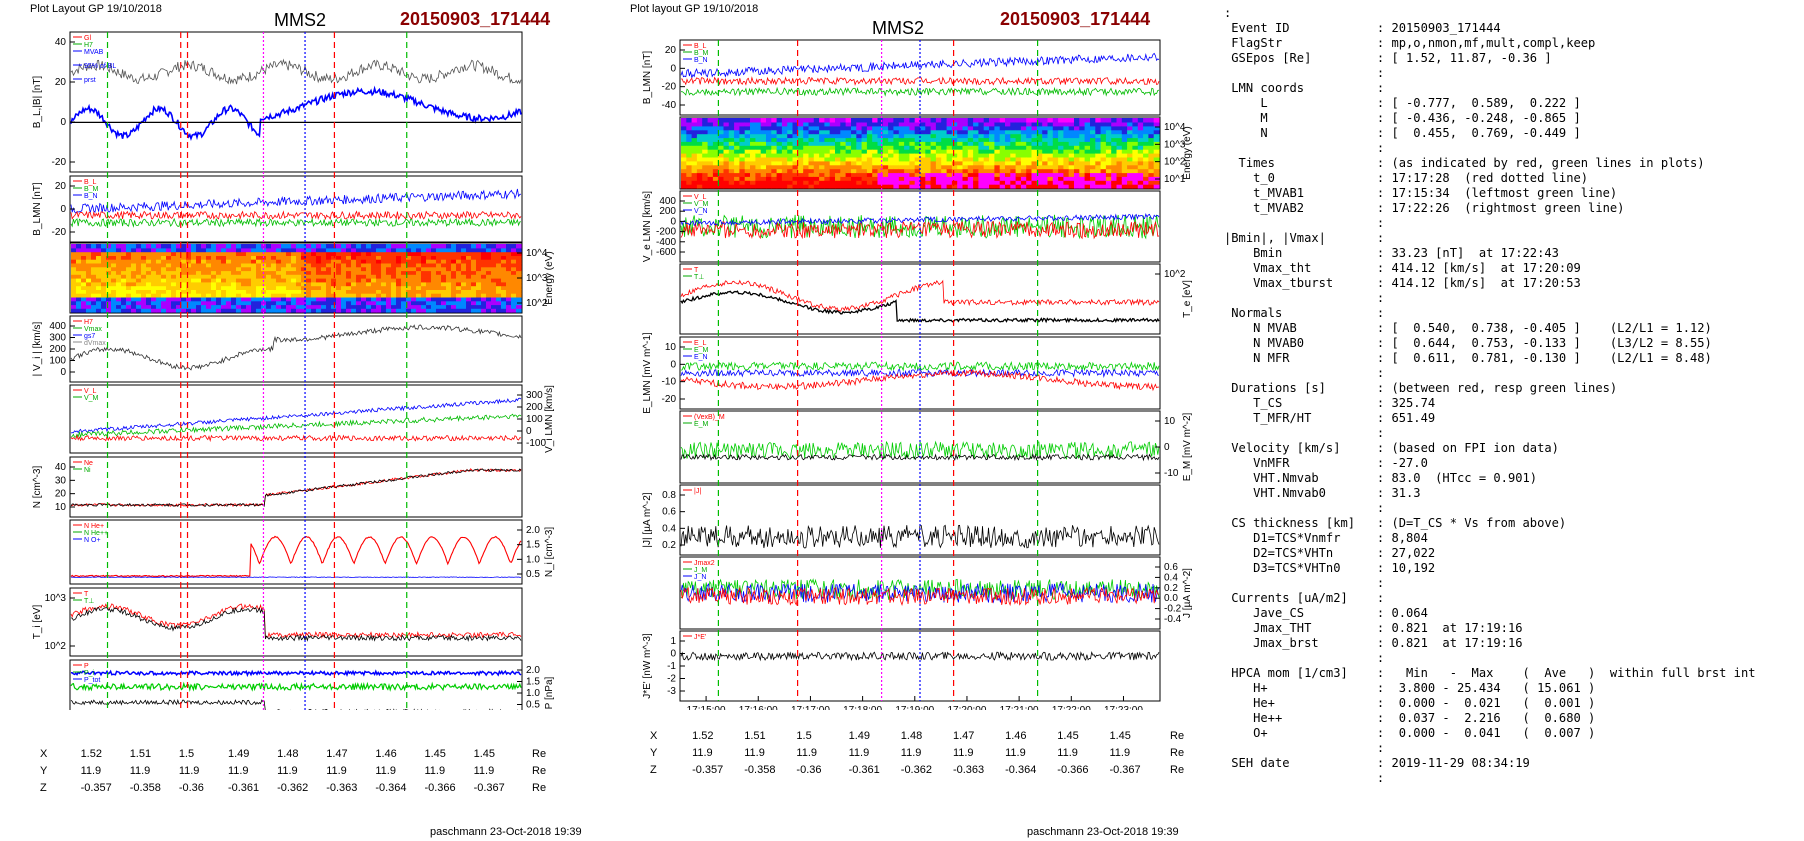 The image size is (1804, 841). Describe the element at coordinates (666, 232) in the screenshot. I see `y-tick-label: -200` at that location.